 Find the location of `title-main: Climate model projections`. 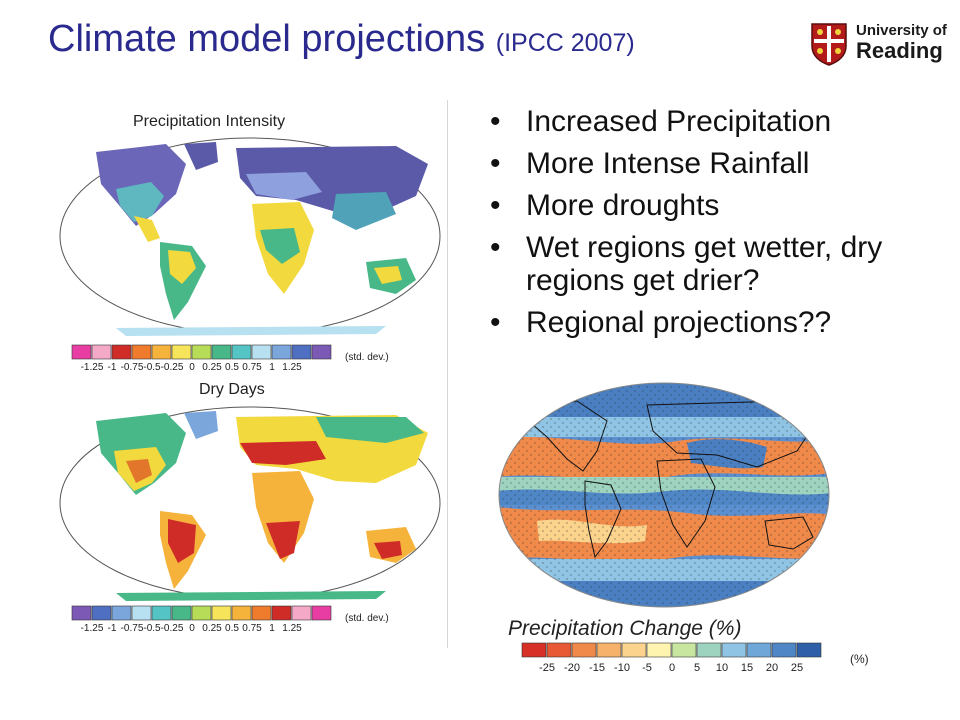

title-main: Climate model projections is located at coordinates (267, 39).